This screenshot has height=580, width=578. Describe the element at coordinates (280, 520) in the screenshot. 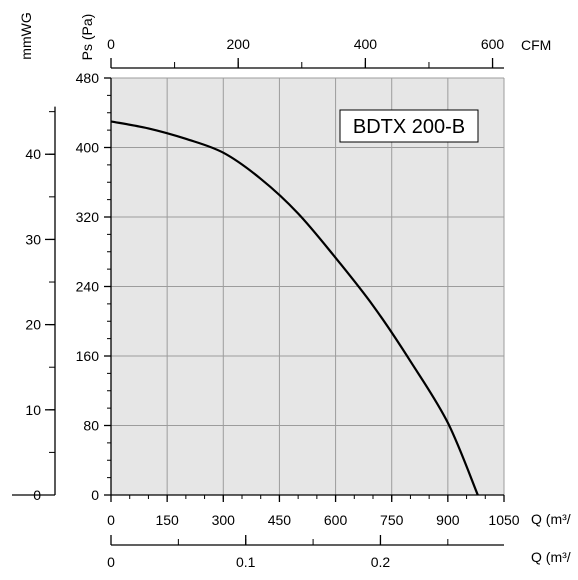

I see `x-primary-tick-label: 450` at that location.